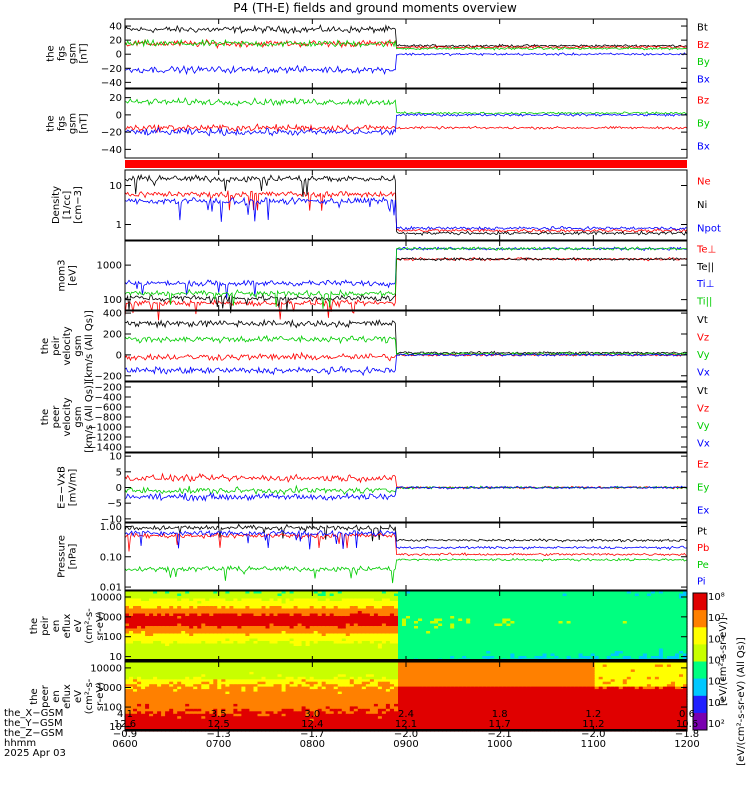 The image size is (750, 800). What do you see at coordinates (45, 417) in the screenshot?
I see `ylabel-line: the` at bounding box center [45, 417].